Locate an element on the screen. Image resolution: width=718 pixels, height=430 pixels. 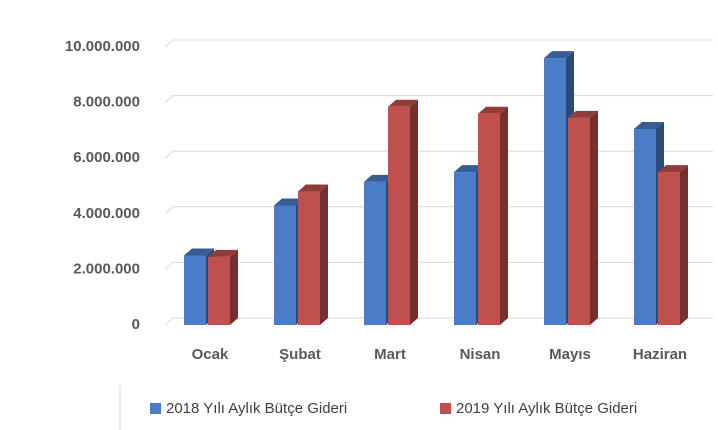
y-tick-label: 6.000.000 is located at coordinates (106, 157).